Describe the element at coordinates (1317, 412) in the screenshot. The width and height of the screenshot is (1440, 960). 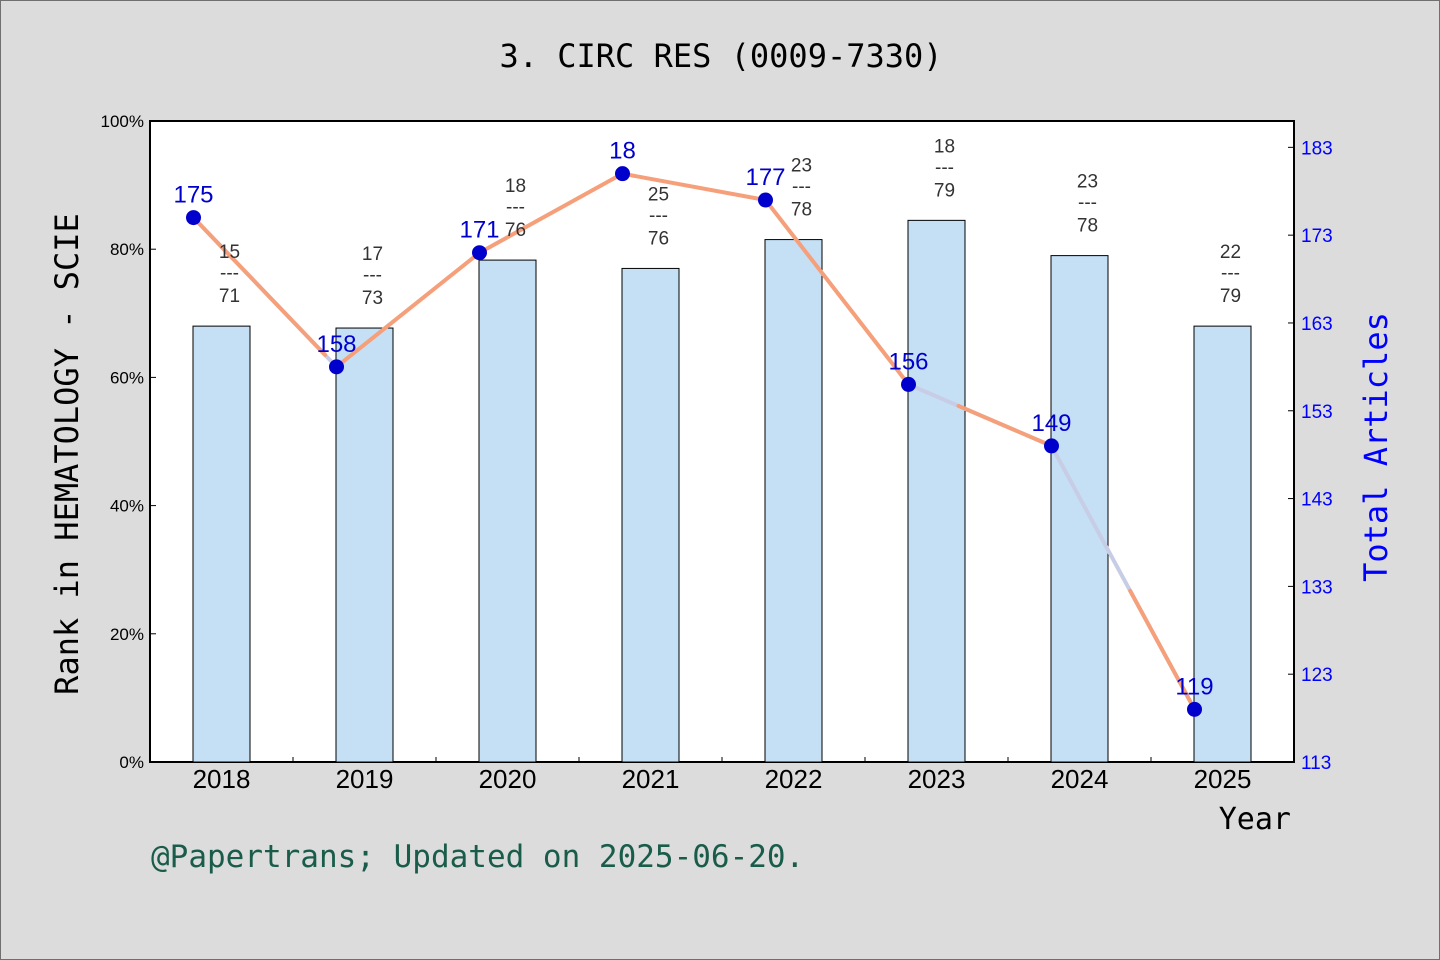
I see `y2-tick-label: 153` at that location.